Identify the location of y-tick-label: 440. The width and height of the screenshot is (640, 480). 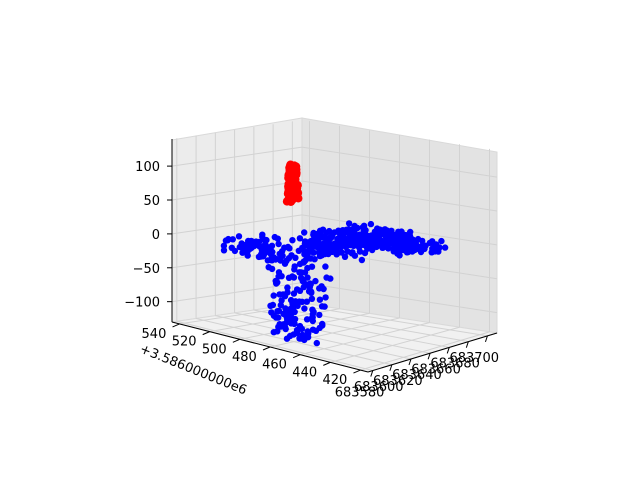
(304, 372).